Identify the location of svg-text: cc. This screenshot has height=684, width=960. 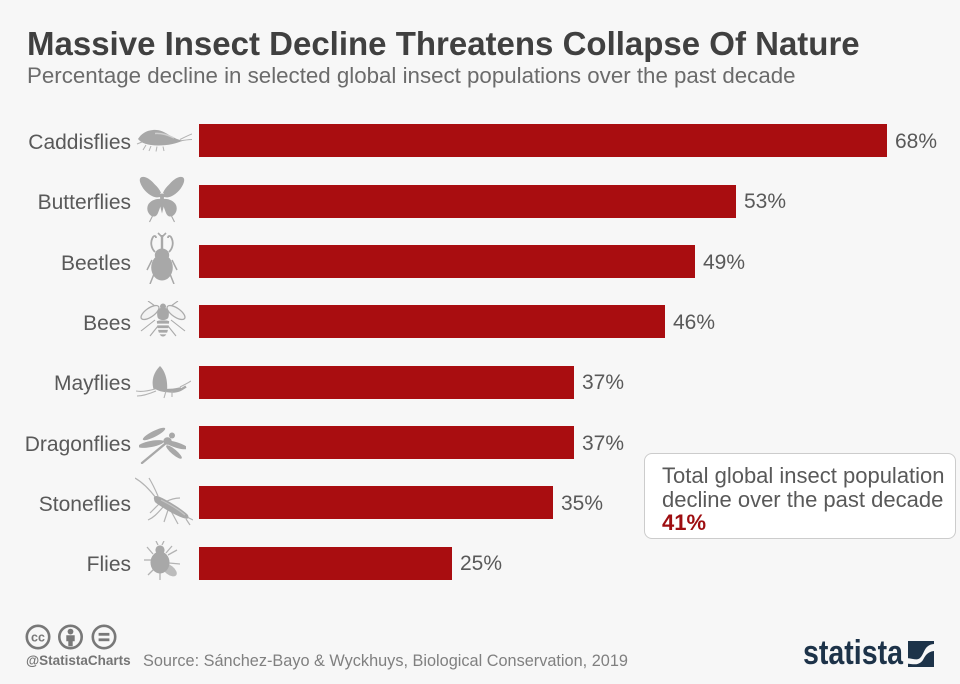
(38, 637).